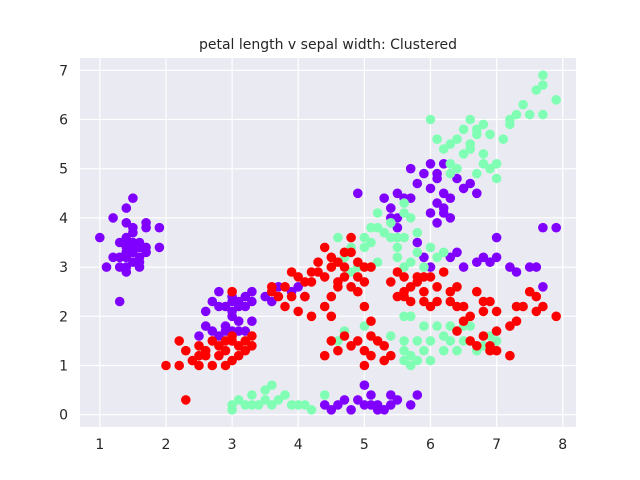 The width and height of the screenshot is (640, 480). Describe the element at coordinates (63, 243) in the screenshot. I see `y-axis-ticks: 0 1 2 3 4 5 6 7` at that location.